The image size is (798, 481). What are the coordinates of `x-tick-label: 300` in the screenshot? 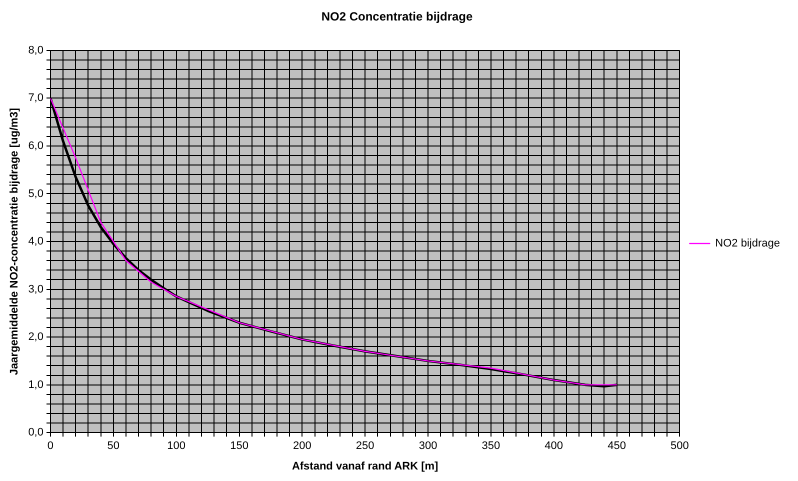 It's located at (428, 446).